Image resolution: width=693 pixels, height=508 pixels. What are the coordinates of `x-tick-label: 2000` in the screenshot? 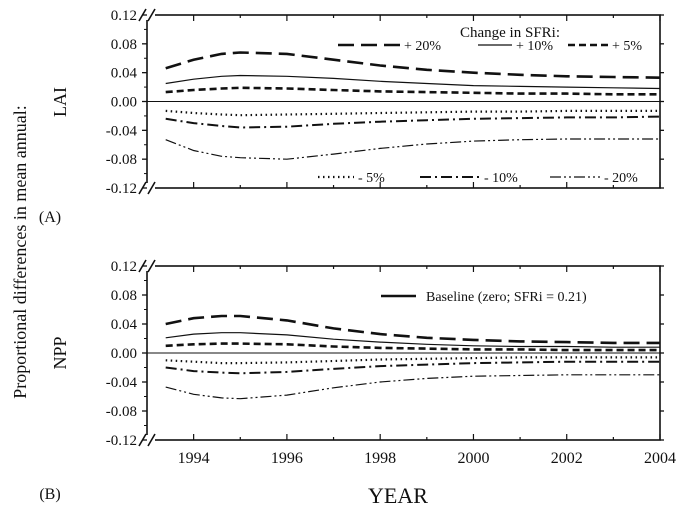 It's located at (473, 458).